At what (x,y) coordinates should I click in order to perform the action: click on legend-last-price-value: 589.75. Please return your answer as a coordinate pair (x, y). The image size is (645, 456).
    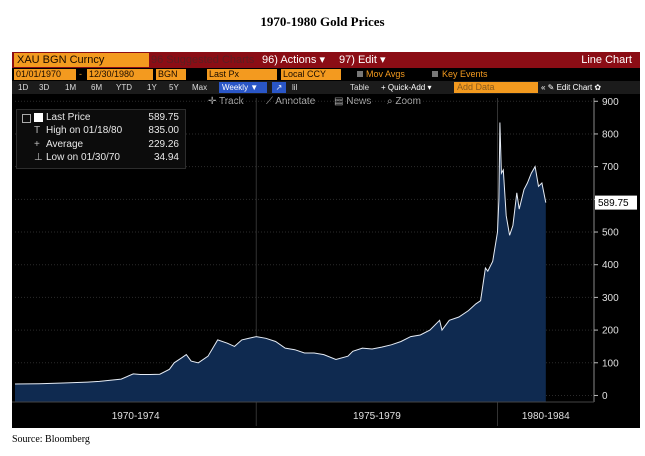
    Looking at the image, I should click on (163, 117).